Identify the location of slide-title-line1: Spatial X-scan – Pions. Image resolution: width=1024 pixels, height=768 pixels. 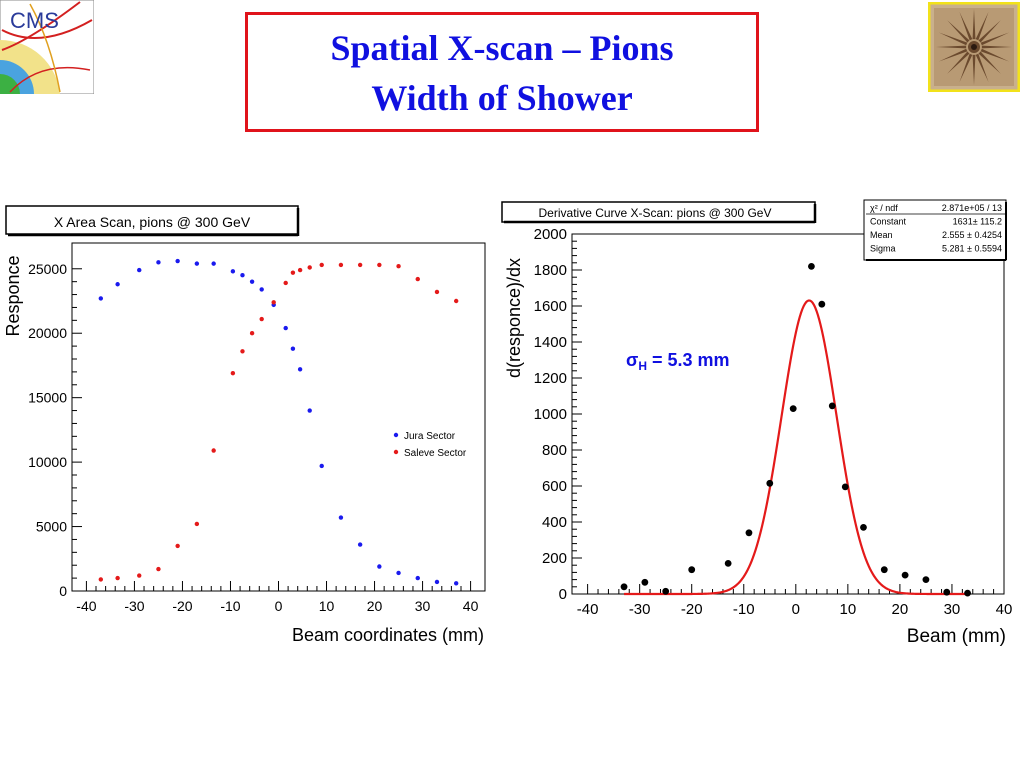
(502, 48).